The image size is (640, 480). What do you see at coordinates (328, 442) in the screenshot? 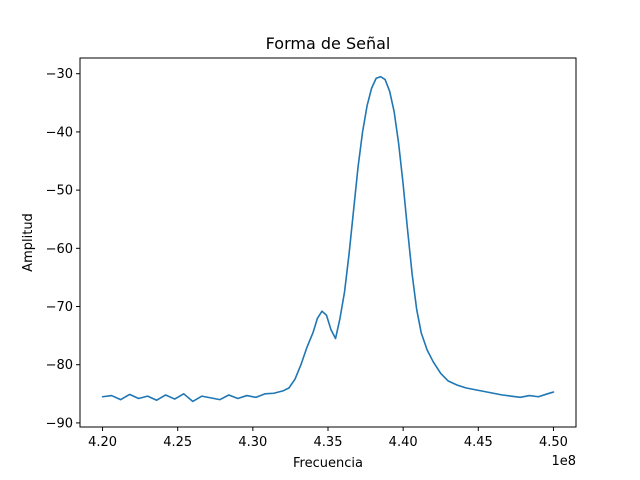
I see `x-tick-label: 4.35` at bounding box center [328, 442].